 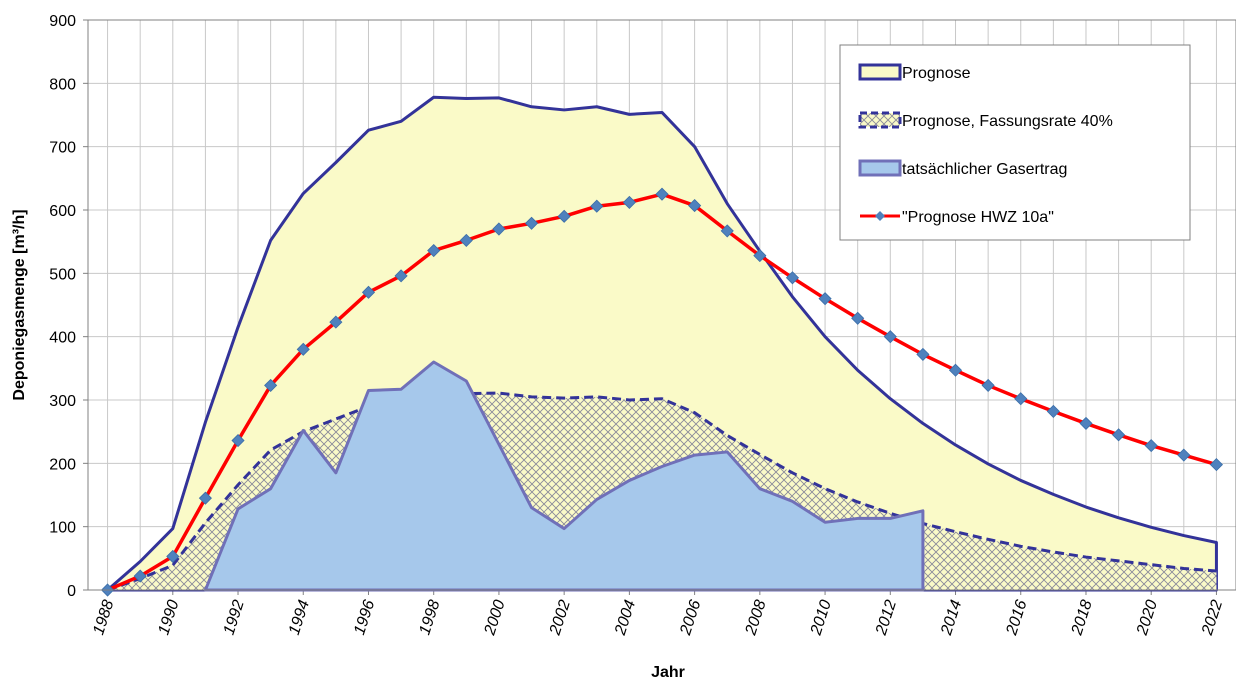 I want to click on y-tick-label: 600, so click(x=62, y=211).